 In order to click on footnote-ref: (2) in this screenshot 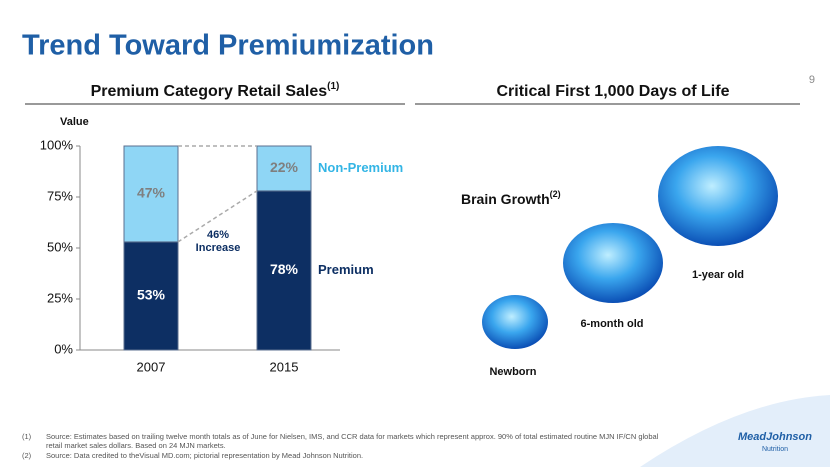, I will do `click(555, 194)`.